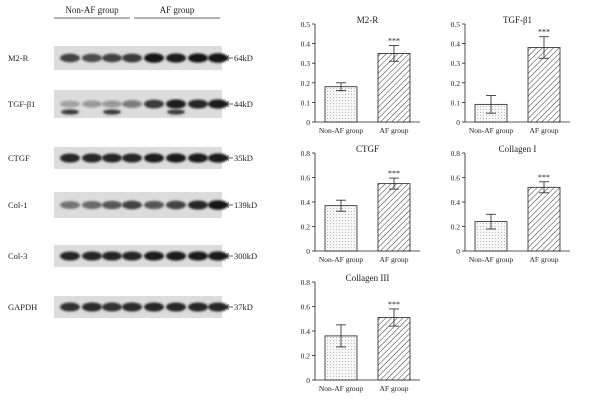  Describe the element at coordinates (243, 307) in the screenshot. I see `blot-size-label: 37kD` at that location.